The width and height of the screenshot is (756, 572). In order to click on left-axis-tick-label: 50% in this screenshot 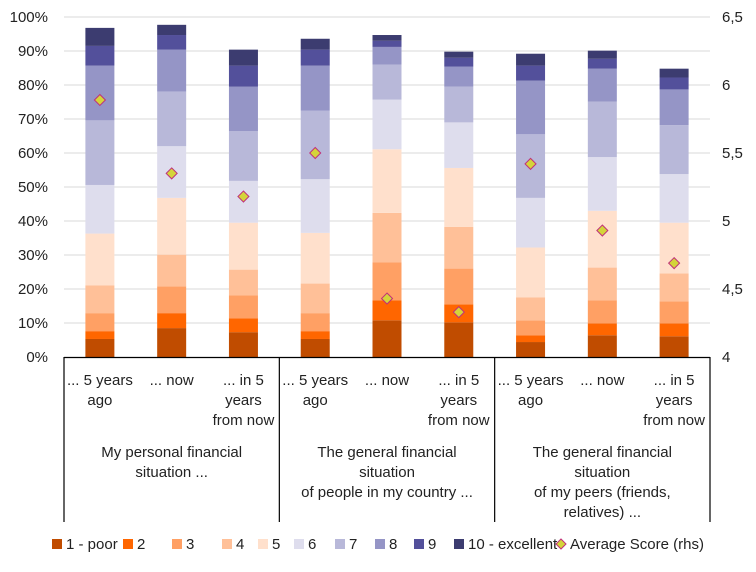, I will do `click(33, 187)`.